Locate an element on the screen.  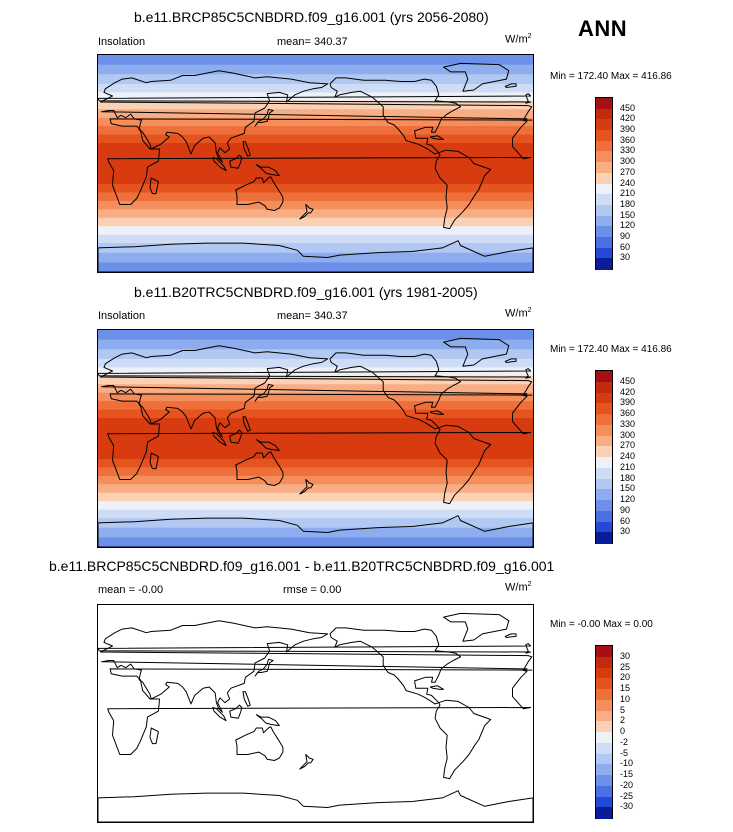
colorbar-tick-label: -5 is located at coordinates (624, 752).